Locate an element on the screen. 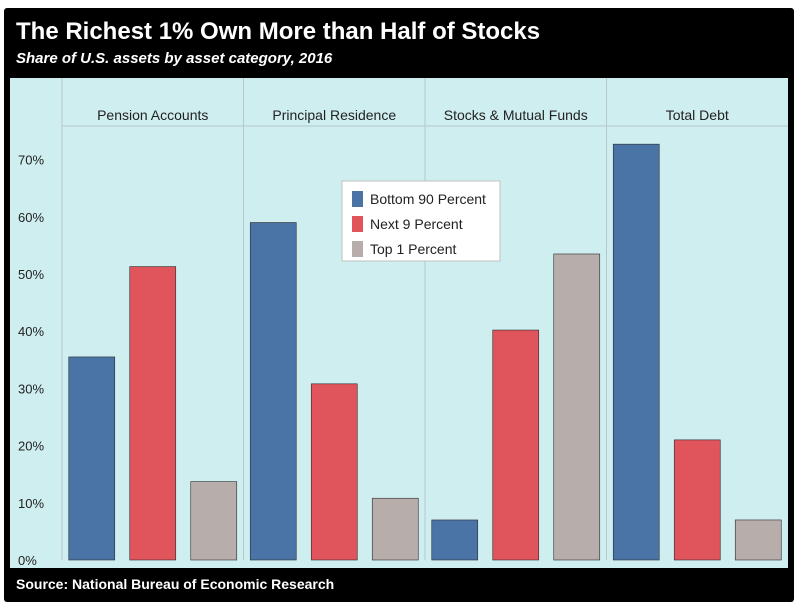 This screenshot has height=610, width=800. y-tick-label: 70% is located at coordinates (31, 160).